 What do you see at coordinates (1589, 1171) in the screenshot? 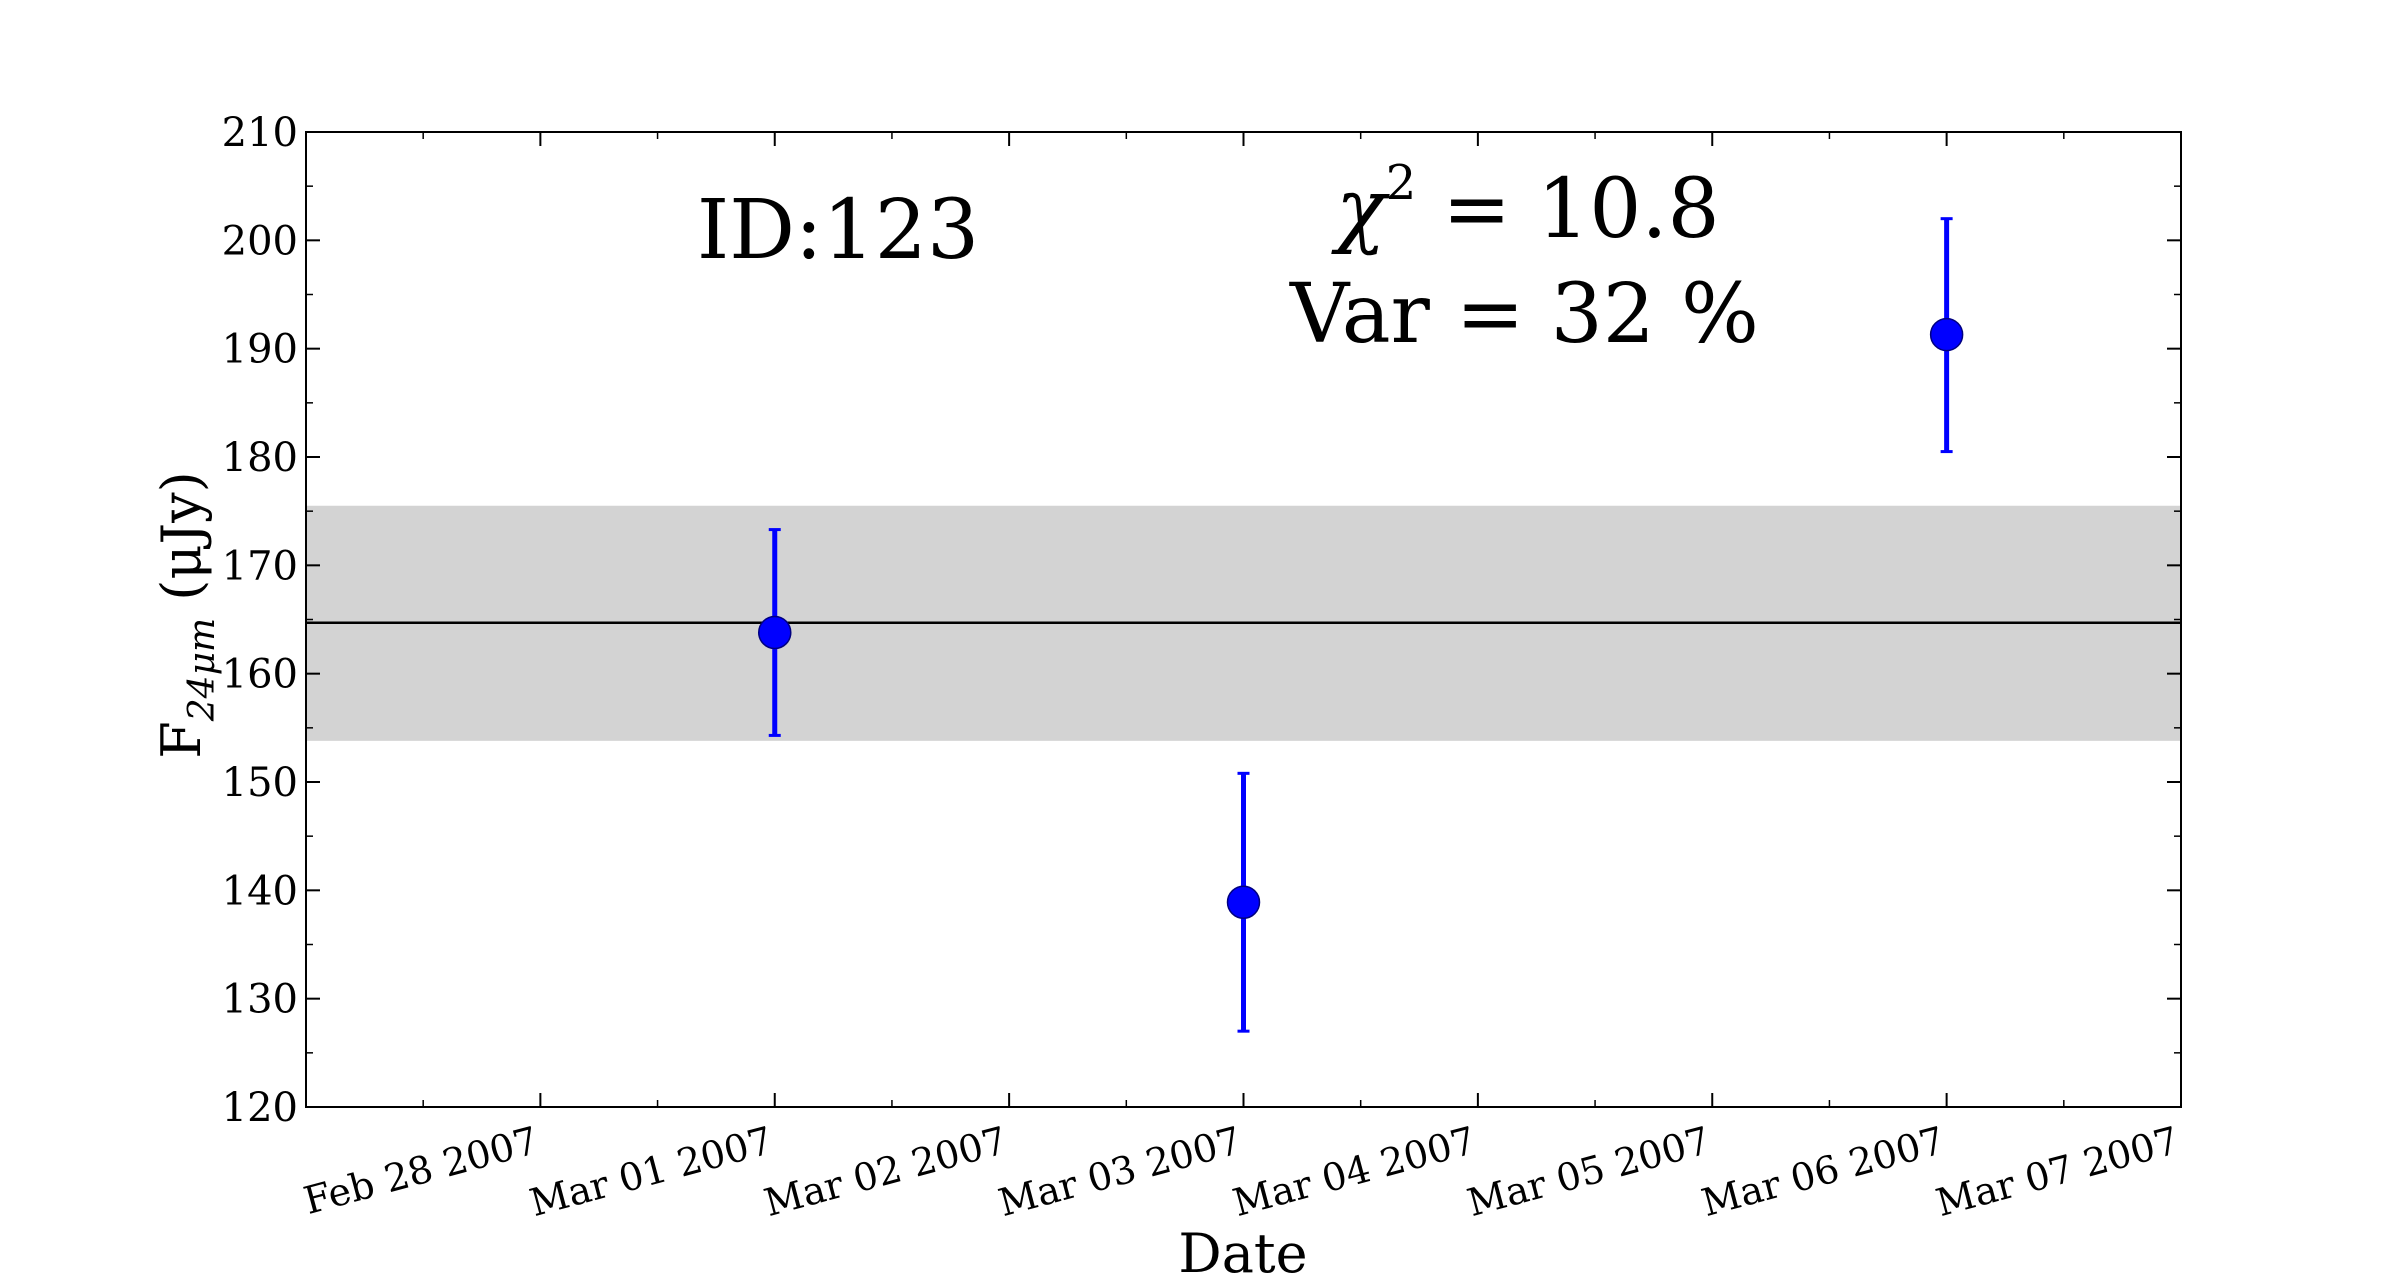
I see `x-tick-label: Mar 05 2007` at bounding box center [1589, 1171].